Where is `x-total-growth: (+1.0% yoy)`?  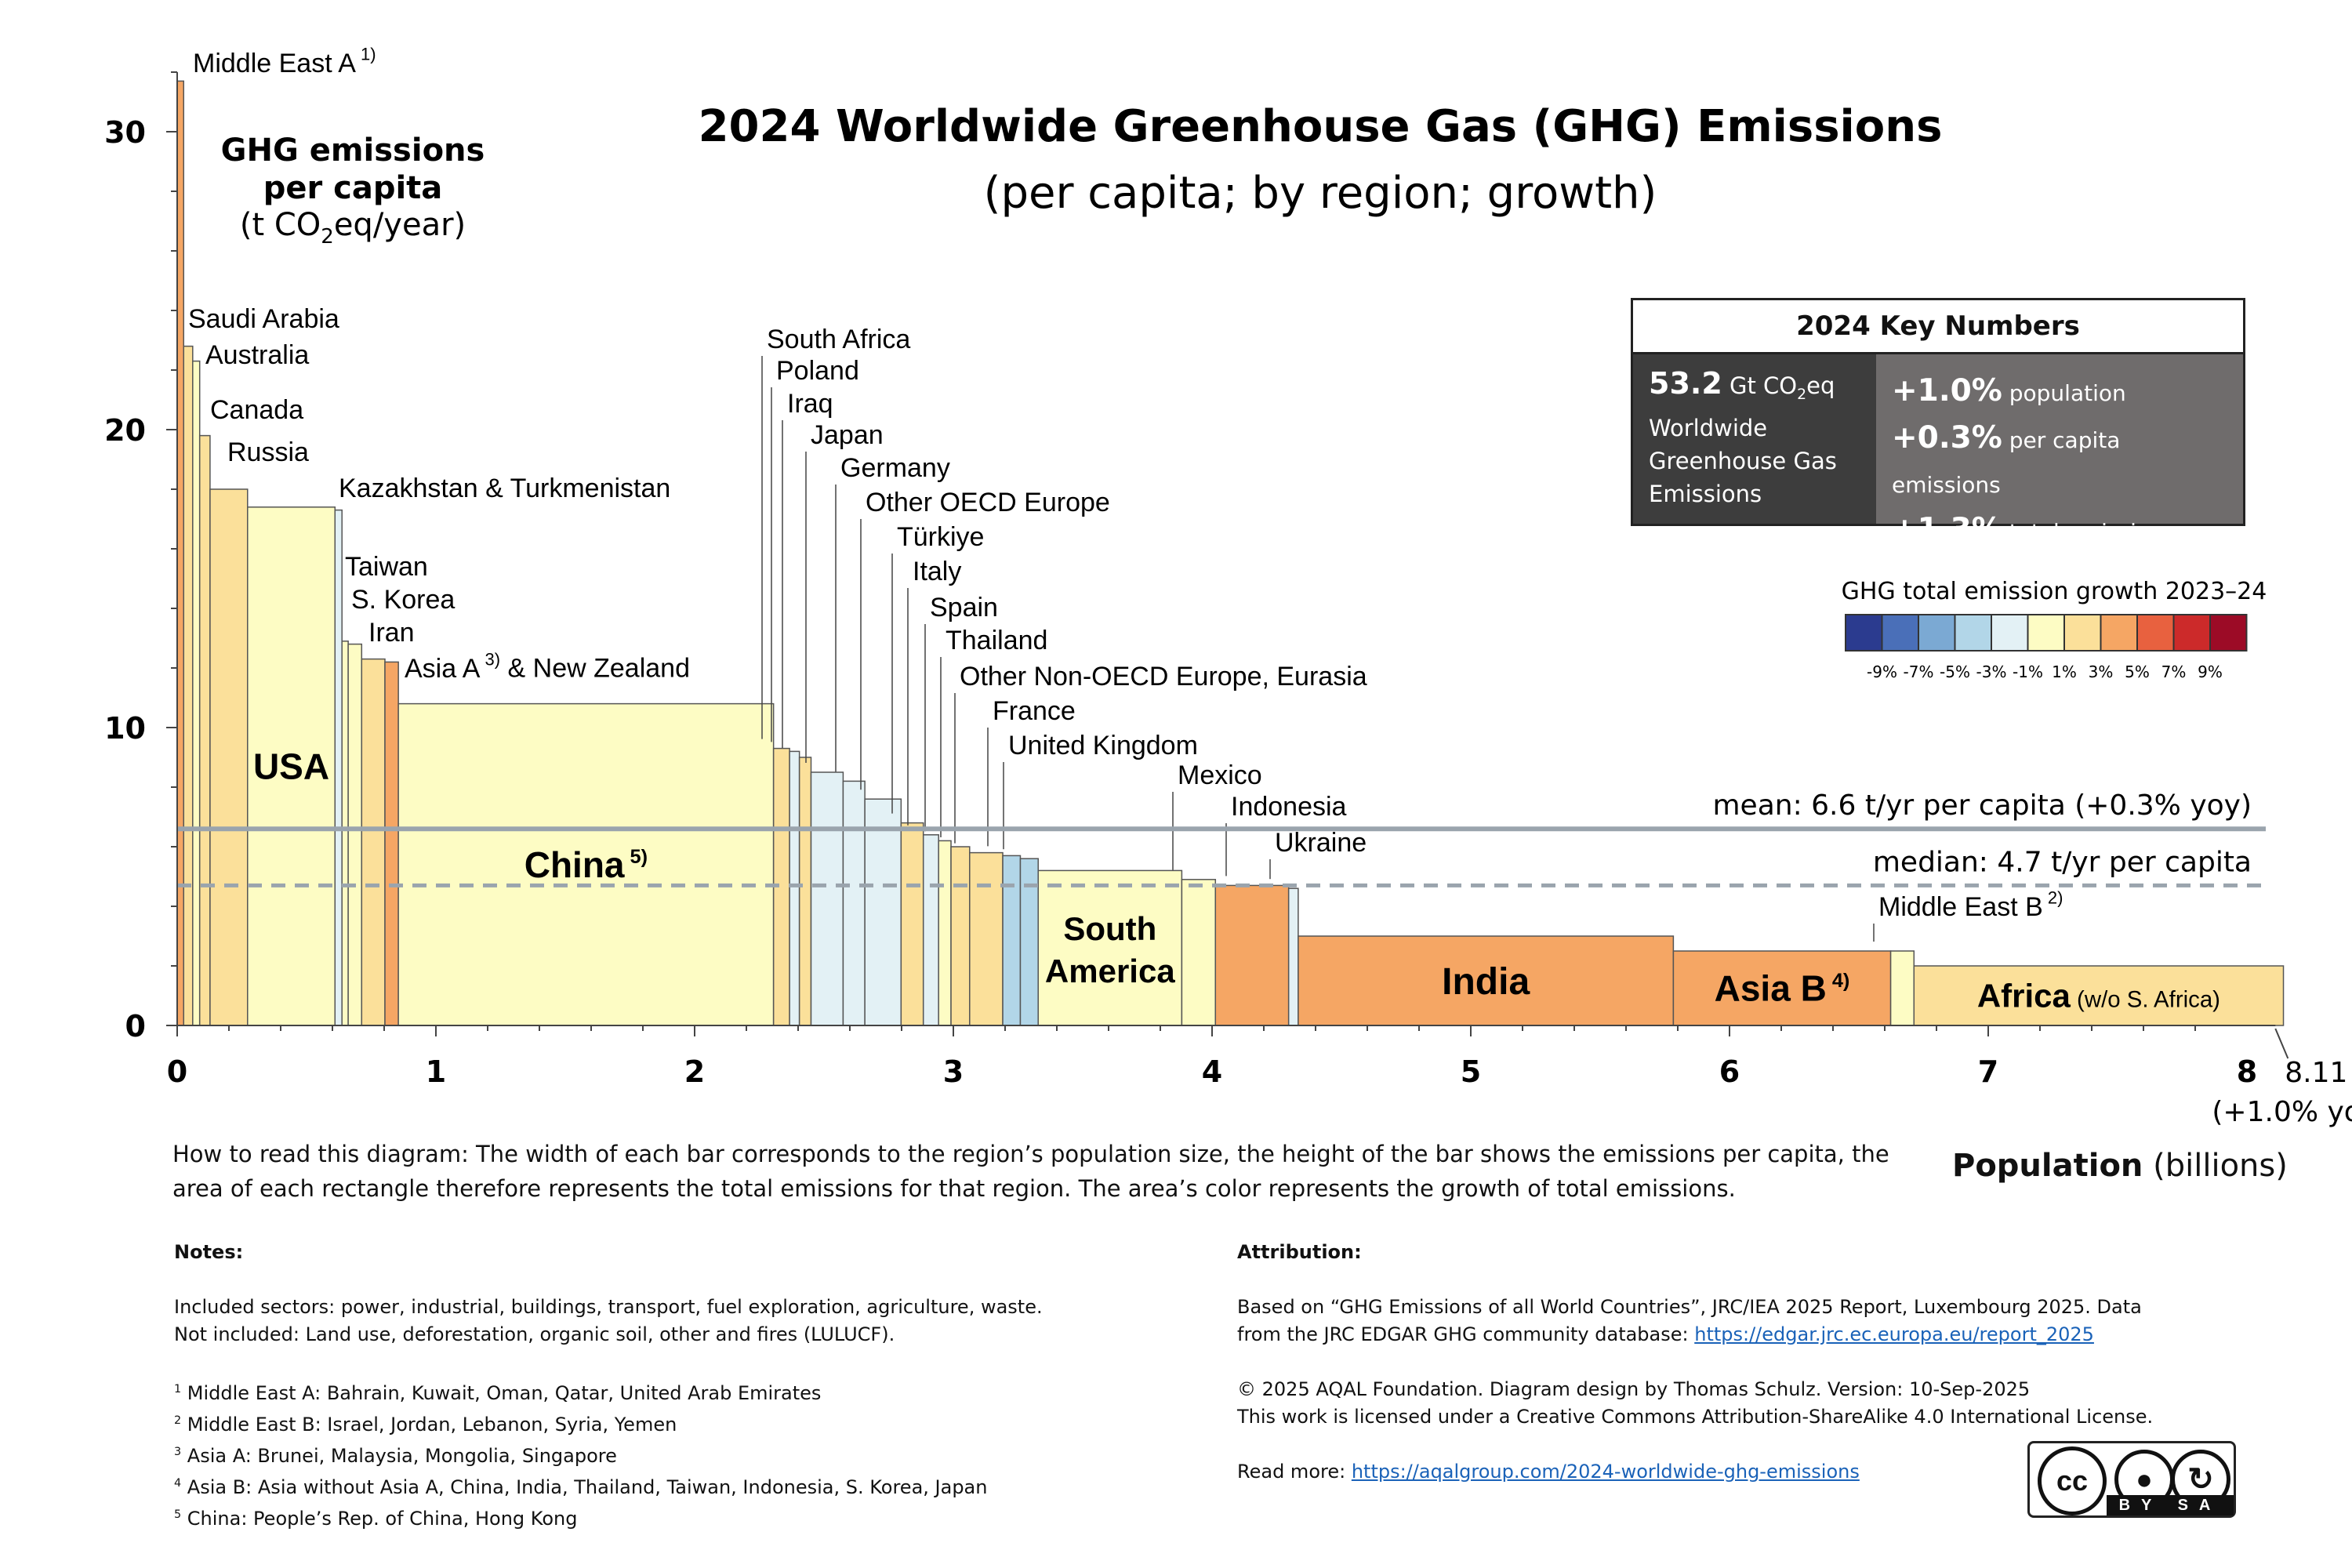 x-total-growth: (+1.0% yoy) is located at coordinates (2282, 1112).